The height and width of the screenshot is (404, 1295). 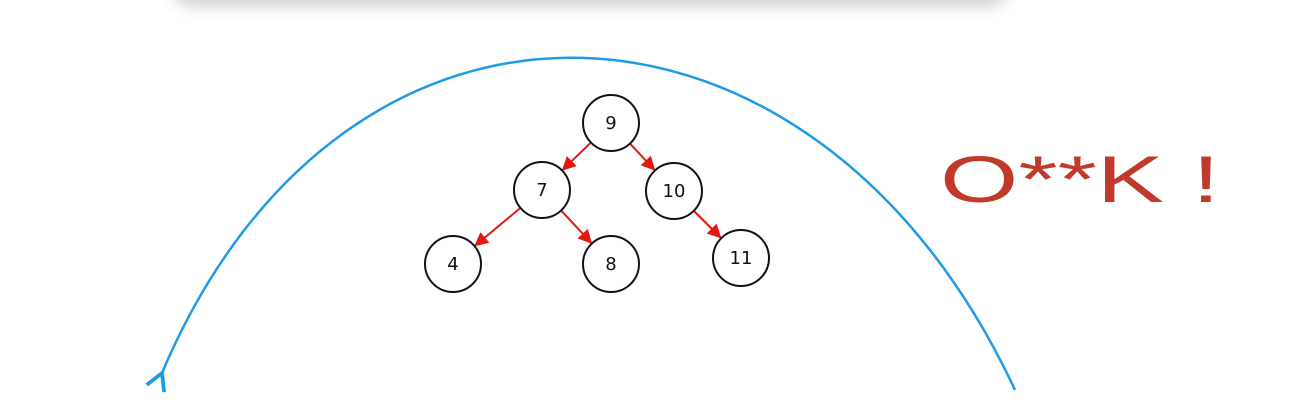 I want to click on node-label: 8, so click(x=610, y=264).